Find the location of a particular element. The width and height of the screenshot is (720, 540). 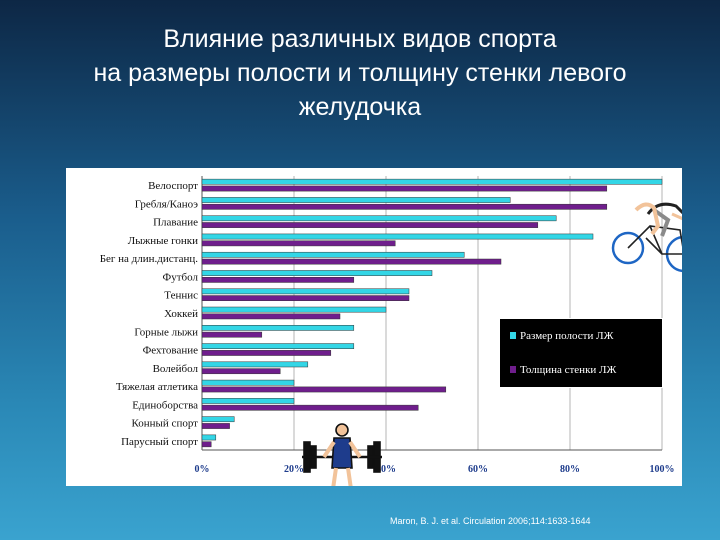

category-label: Горные лыжи is located at coordinates (166, 332).